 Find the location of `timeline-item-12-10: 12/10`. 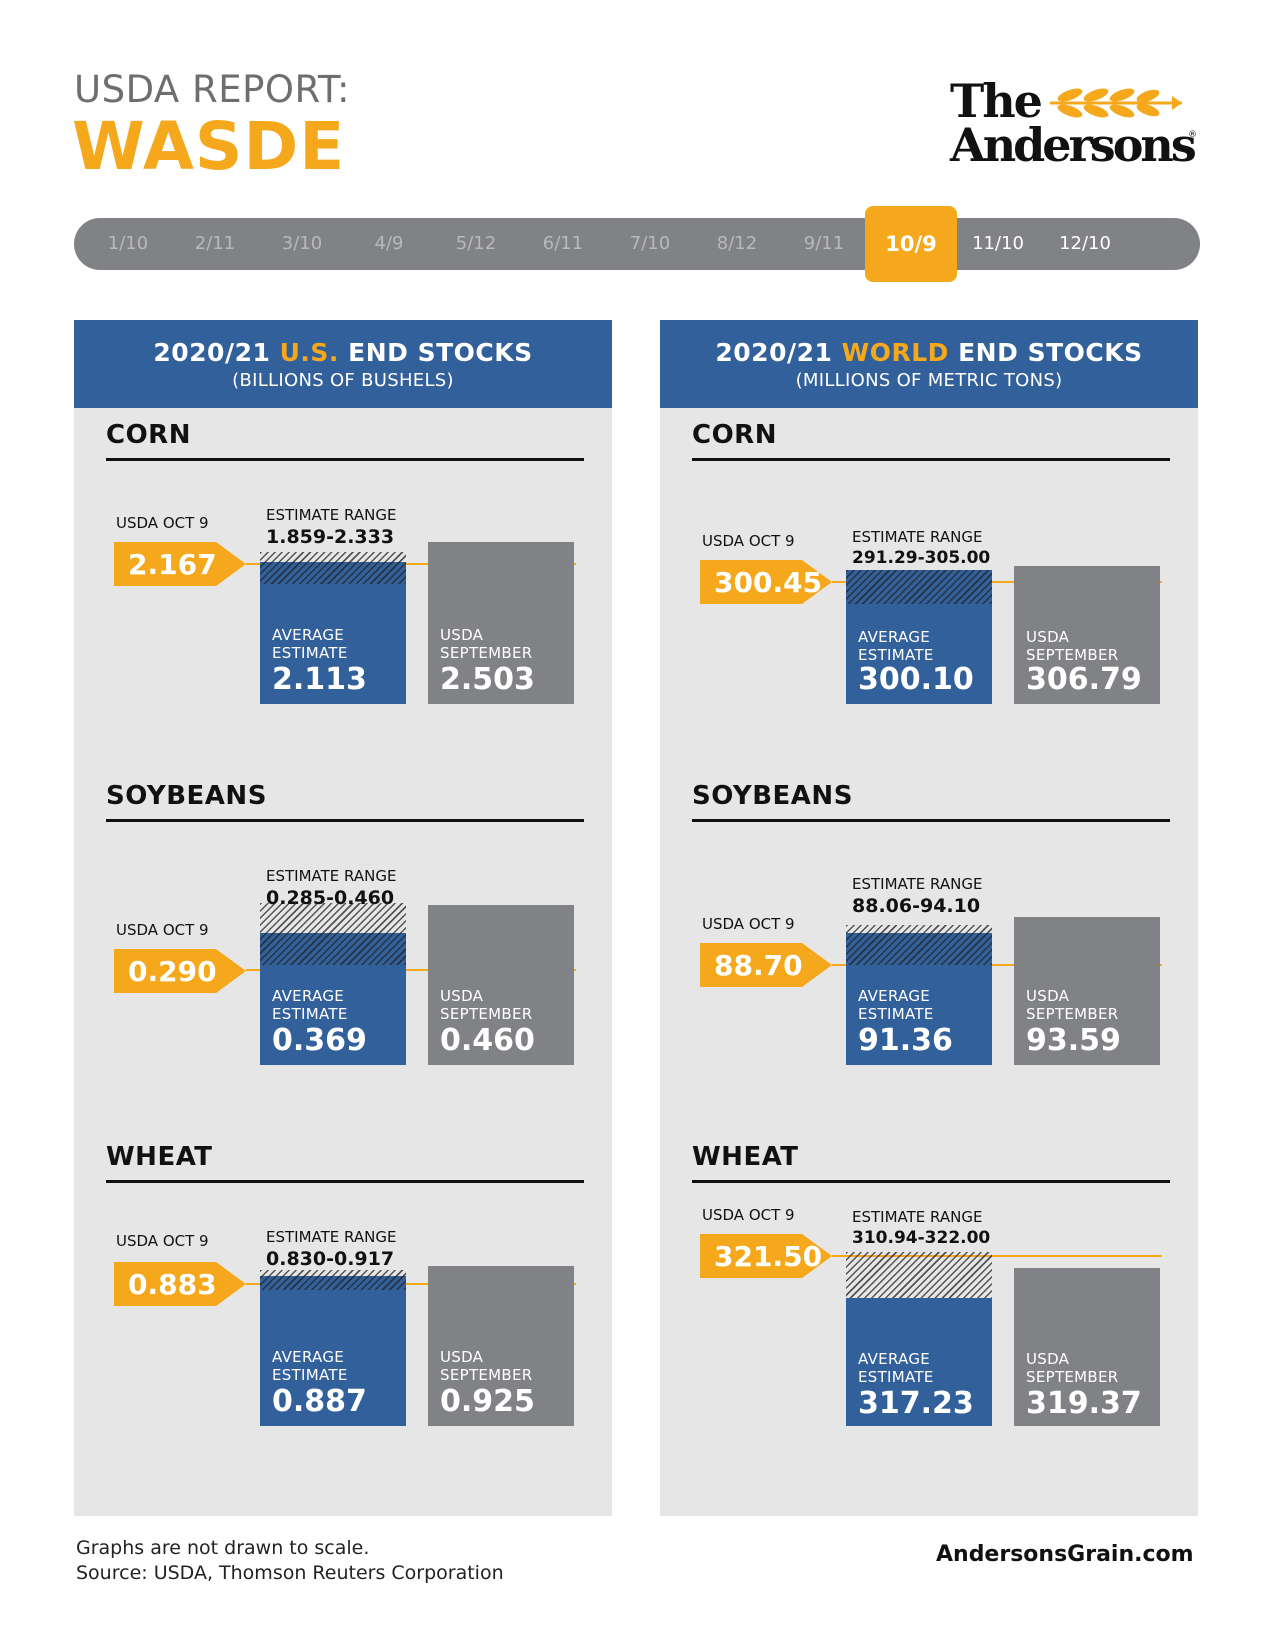

timeline-item-12-10: 12/10 is located at coordinates (1085, 243).